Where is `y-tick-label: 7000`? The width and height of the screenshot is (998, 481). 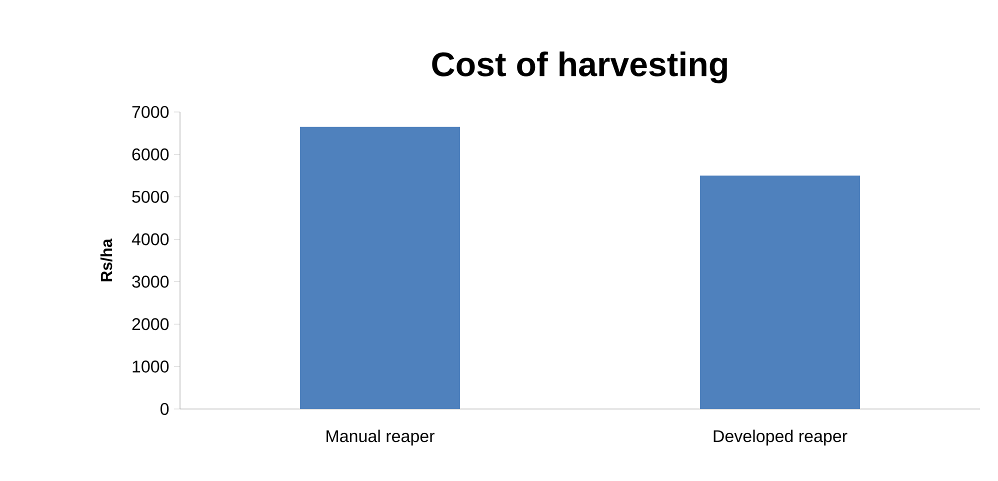
y-tick-label: 7000 is located at coordinates (150, 112).